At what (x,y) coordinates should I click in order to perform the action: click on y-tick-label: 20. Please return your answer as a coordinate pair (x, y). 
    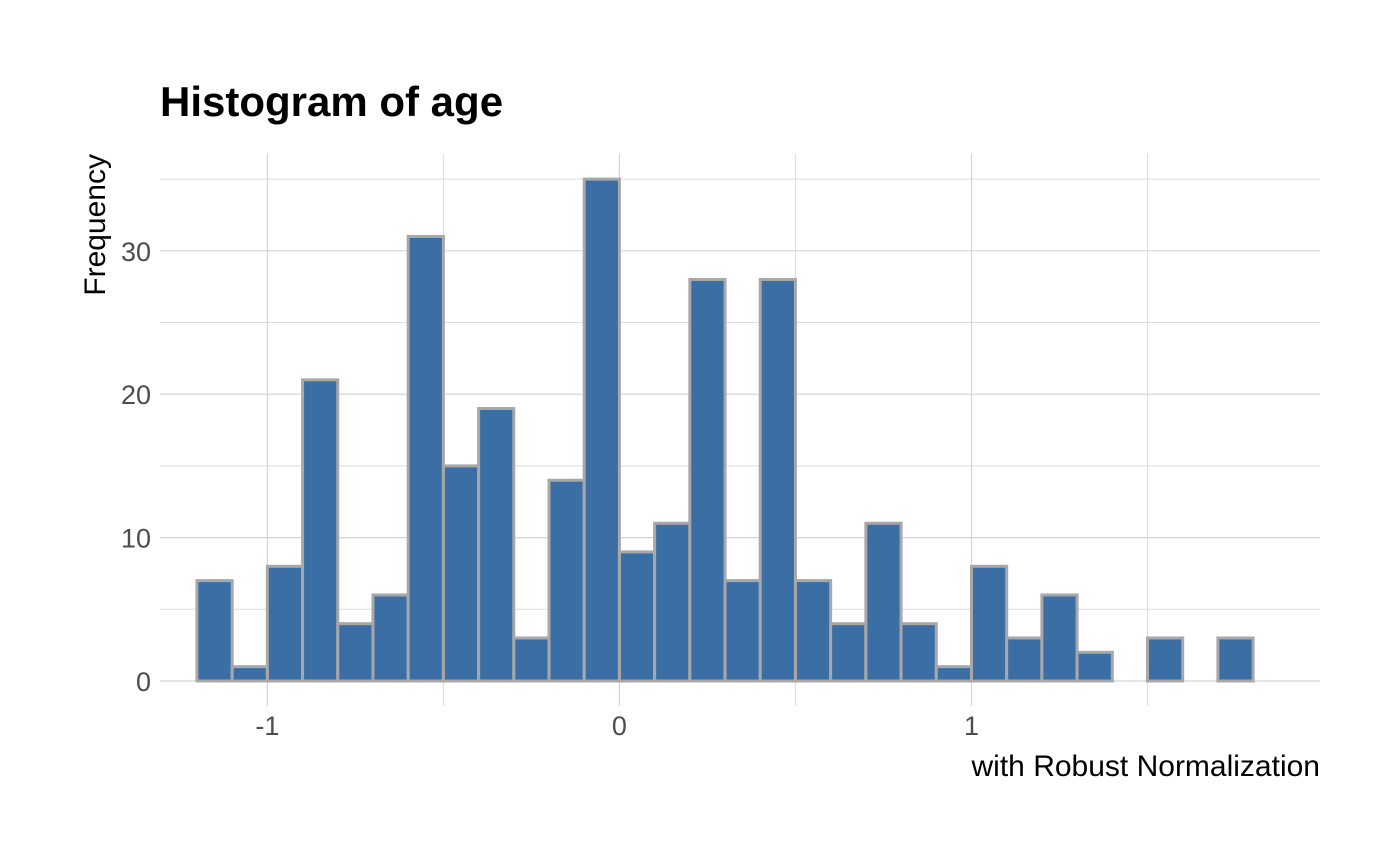
    Looking at the image, I should click on (136, 395).